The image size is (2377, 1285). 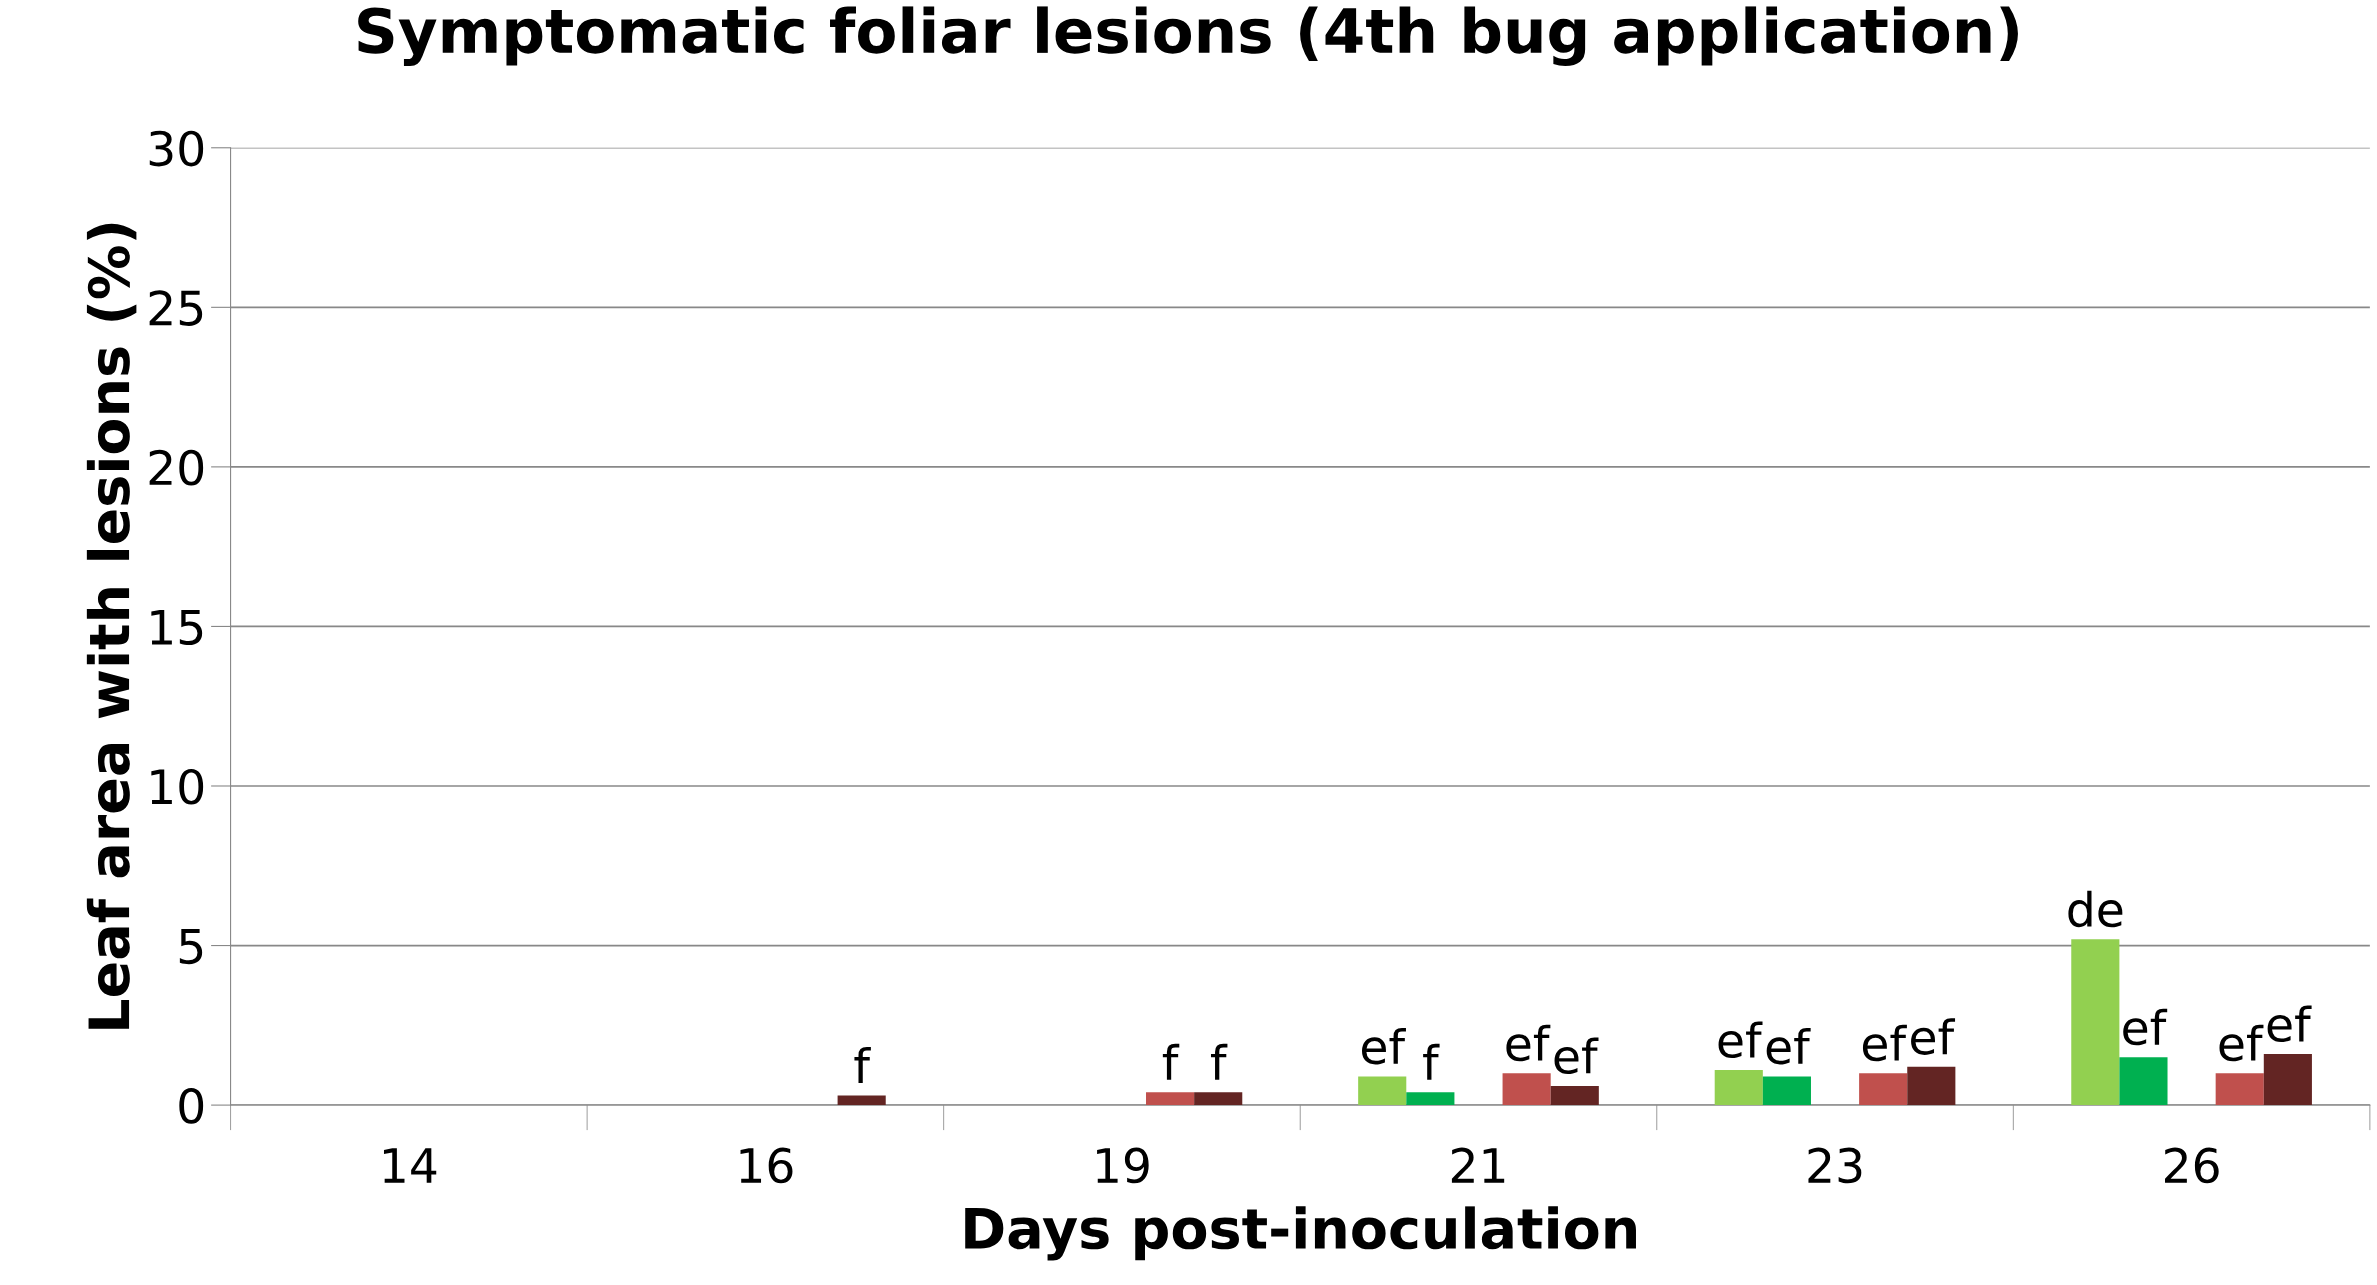 What do you see at coordinates (1123, 1165) in the screenshot?
I see `x-tick-label: 19` at bounding box center [1123, 1165].